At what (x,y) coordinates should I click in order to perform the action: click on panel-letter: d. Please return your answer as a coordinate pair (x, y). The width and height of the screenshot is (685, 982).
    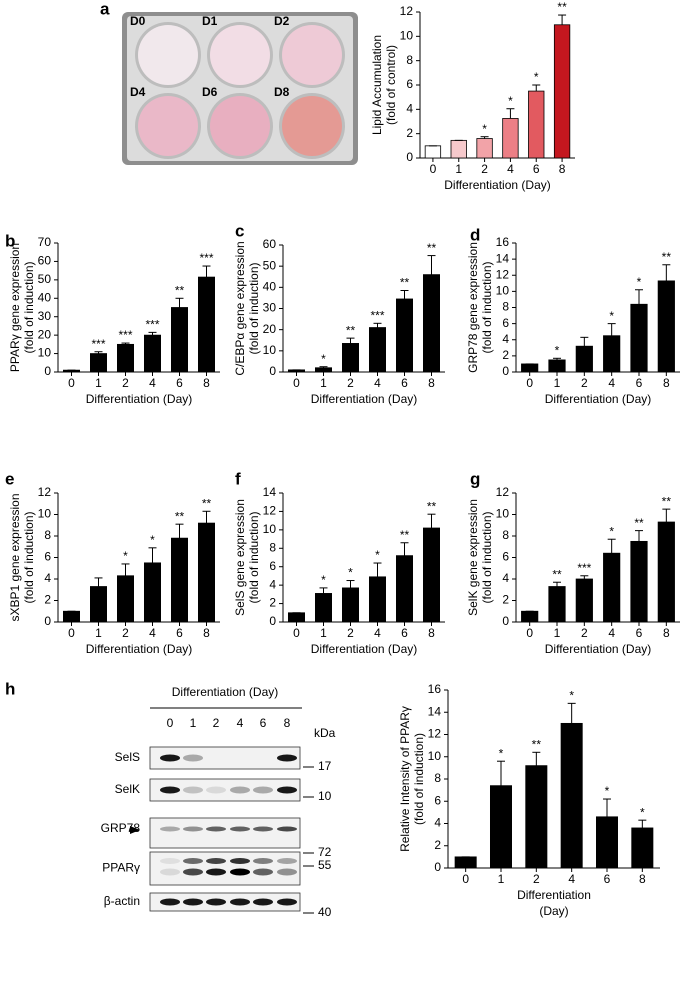
    Looking at the image, I should click on (475, 234).